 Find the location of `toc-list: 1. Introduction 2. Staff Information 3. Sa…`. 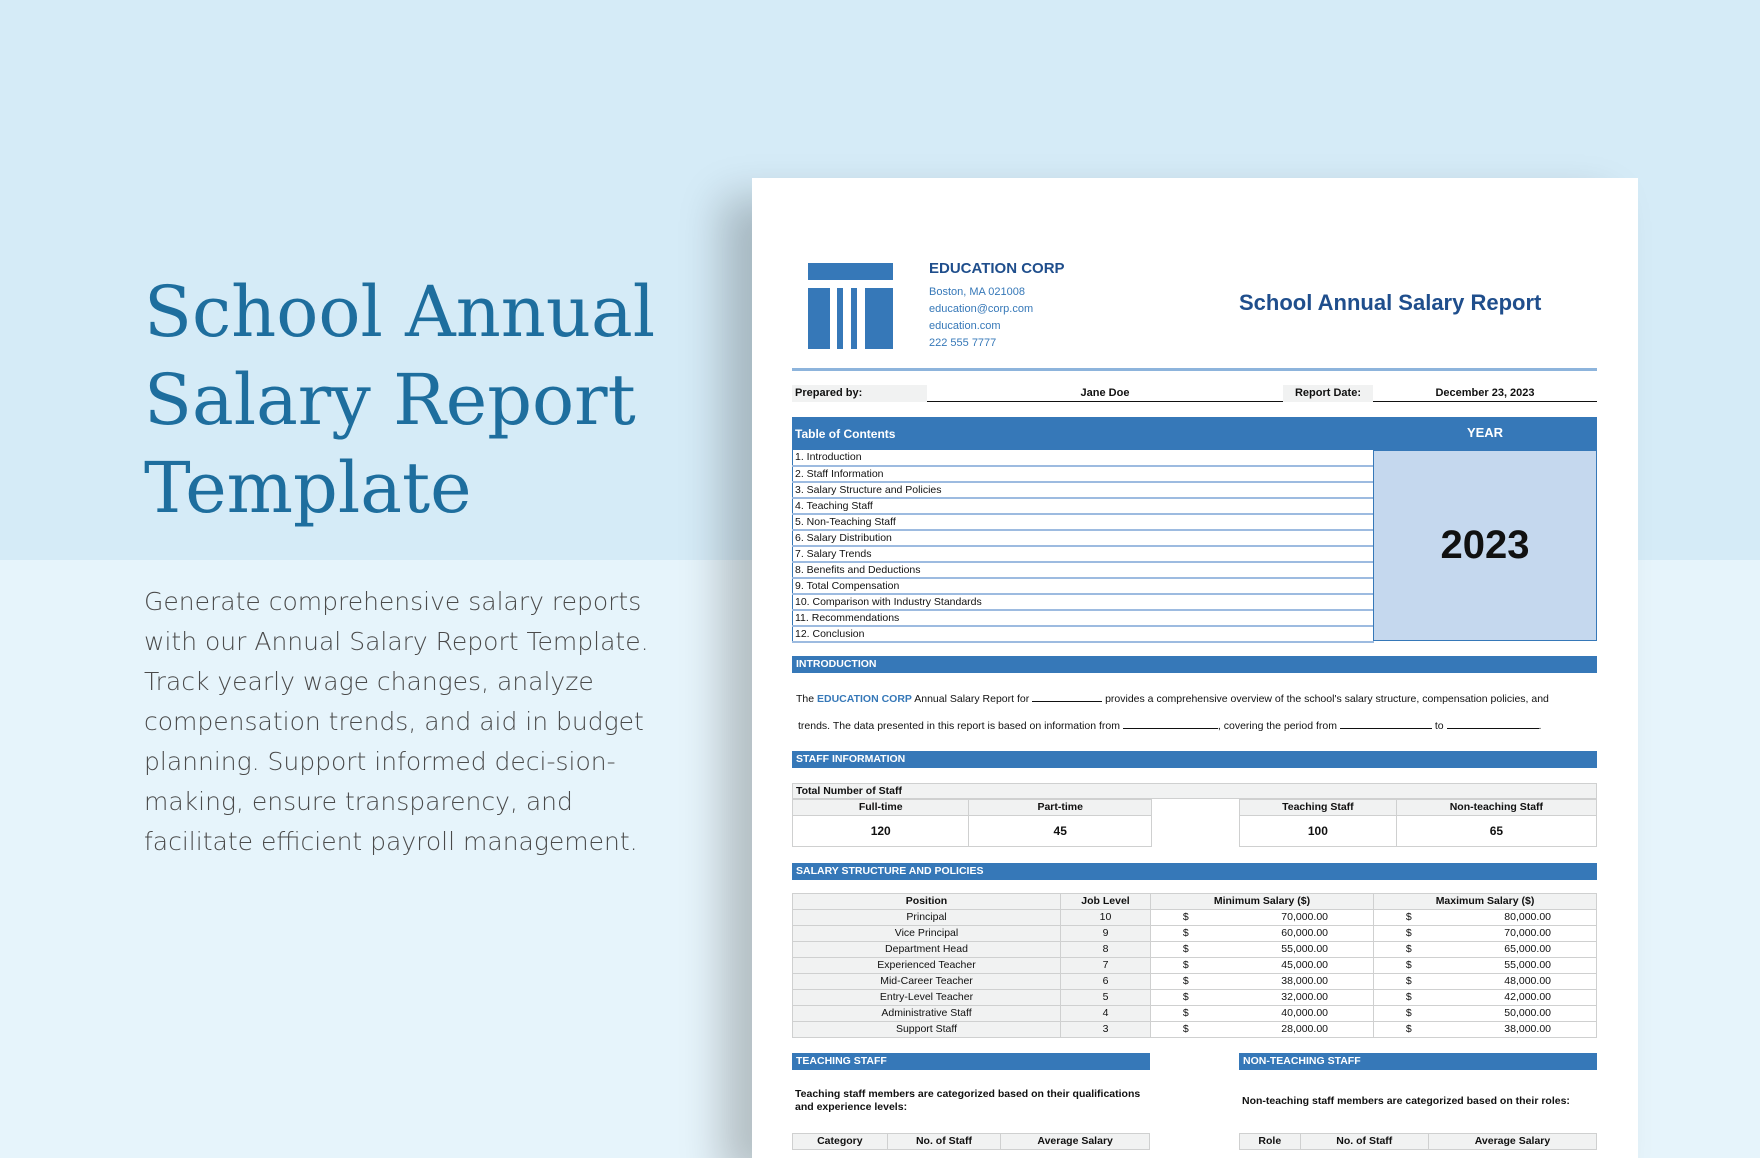

toc-list: 1. Introduction 2. Staff Information 3. Sa… is located at coordinates (1083, 546).